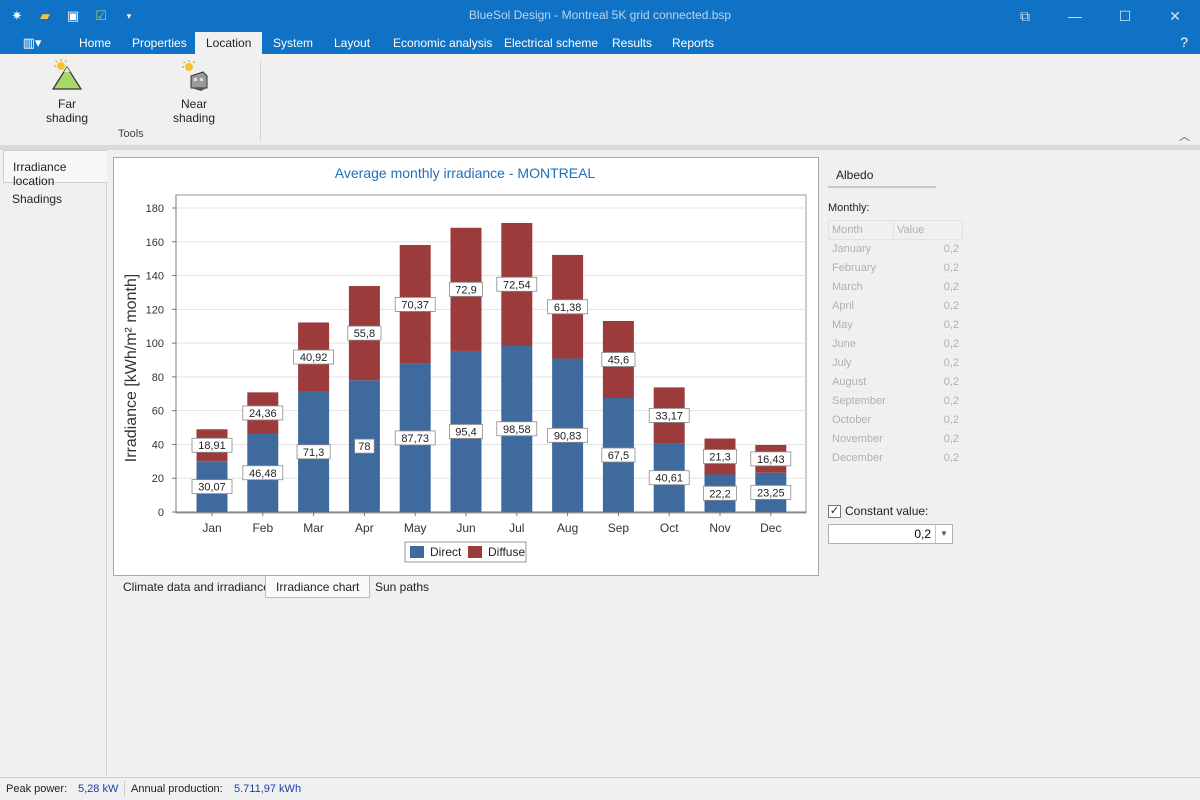 Image resolution: width=1200 pixels, height=800 pixels. What do you see at coordinates (158, 479) in the screenshot?
I see `y-tick-label: 20` at bounding box center [158, 479].